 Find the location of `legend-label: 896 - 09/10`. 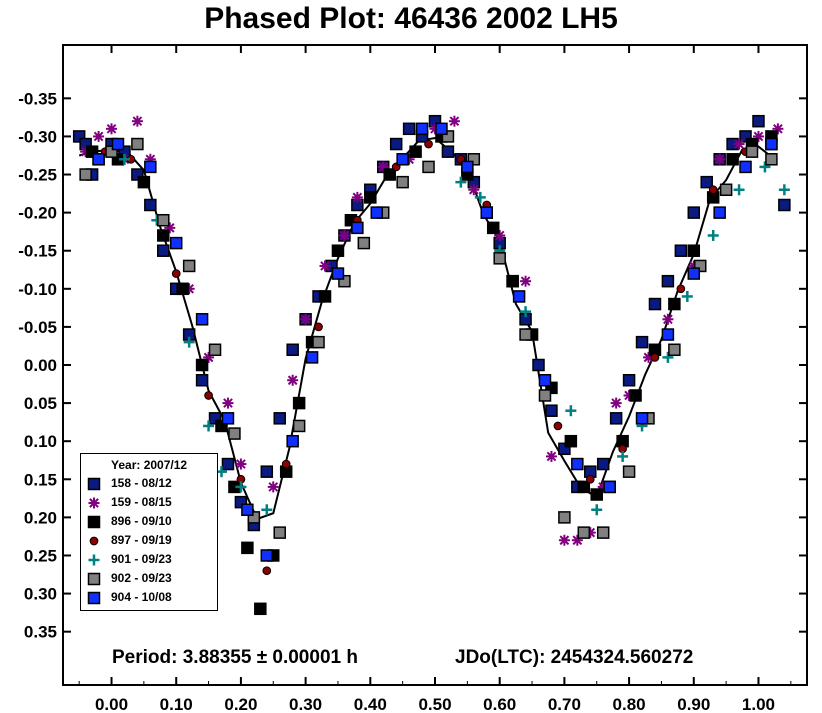

legend-label: 896 - 09/10 is located at coordinates (141, 521).